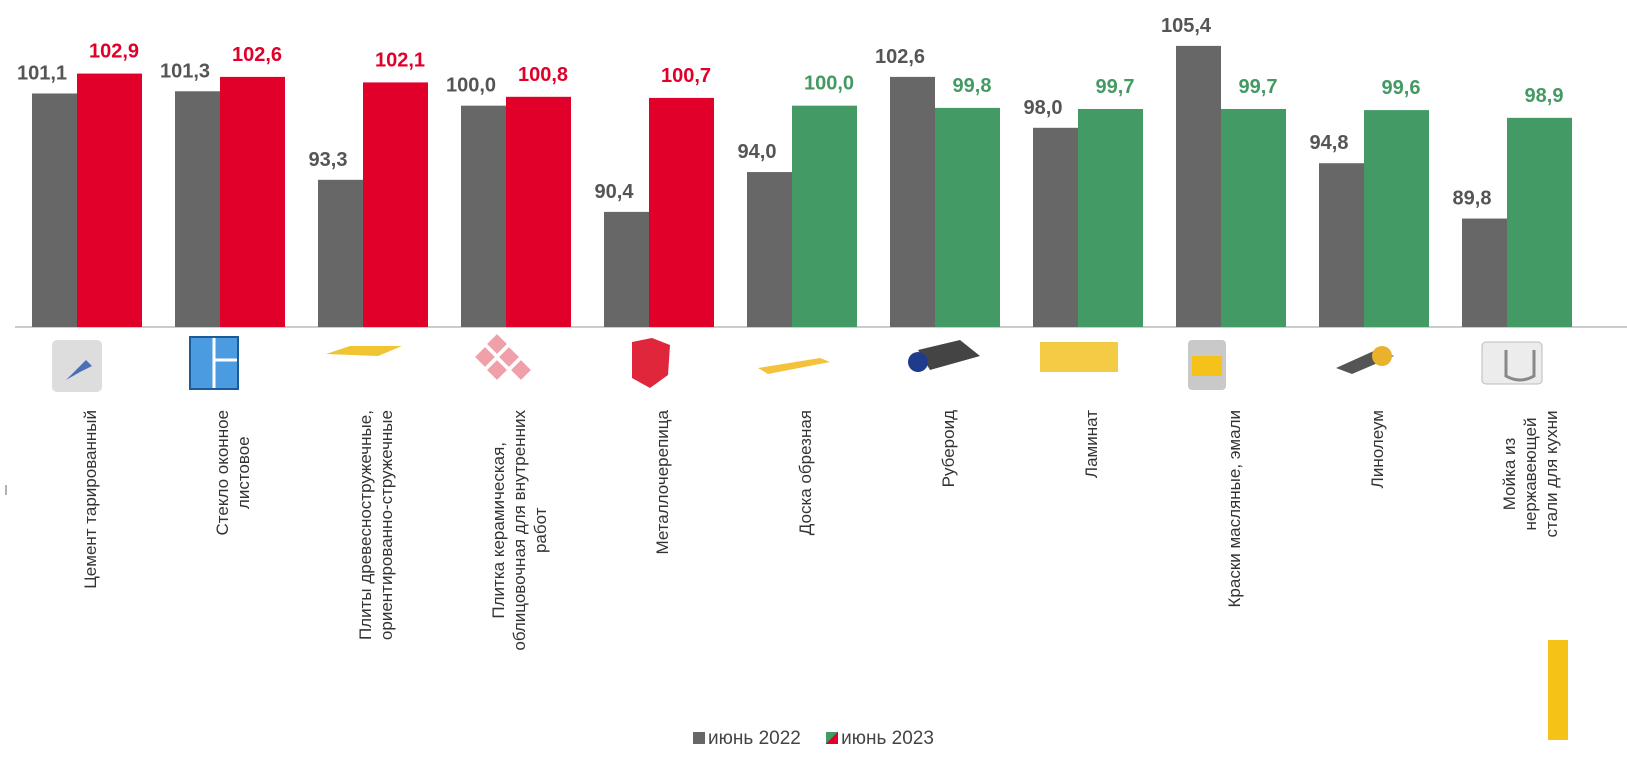  Describe the element at coordinates (1234, 509) in the screenshot. I see `x-tick-label: Краски масляные, эмали` at that location.